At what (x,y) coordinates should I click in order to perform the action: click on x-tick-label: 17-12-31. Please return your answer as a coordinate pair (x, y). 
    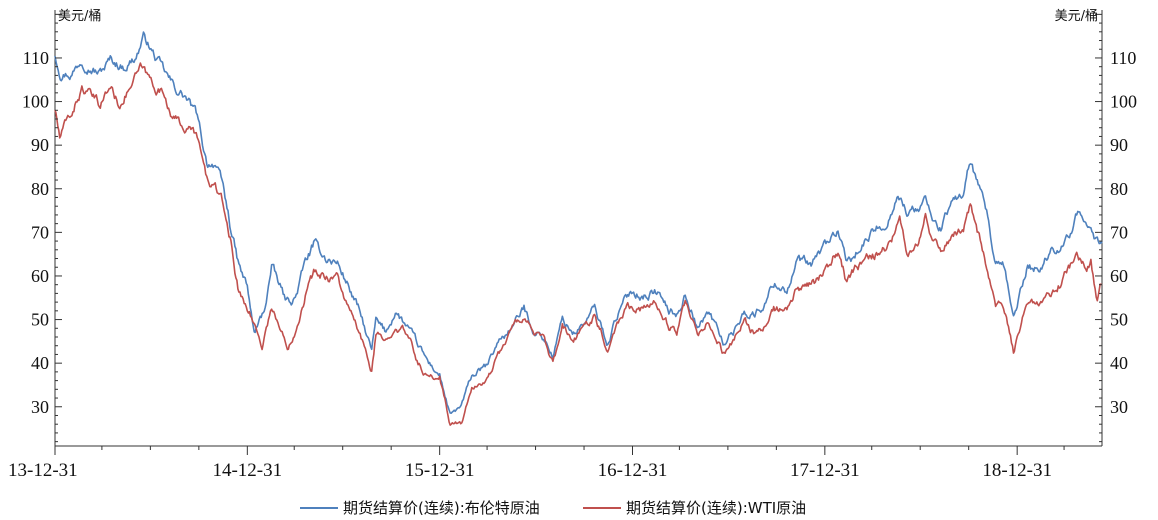
    Looking at the image, I should click on (825, 470).